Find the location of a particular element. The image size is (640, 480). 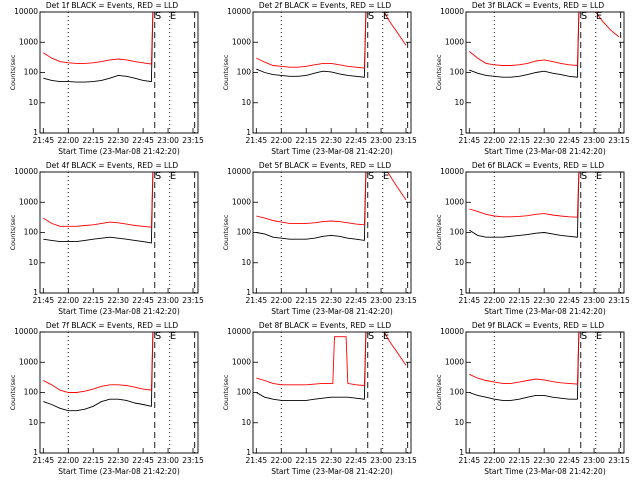

panel-title: Det 8f BLACK = Events, RED = LLD is located at coordinates (325, 325).